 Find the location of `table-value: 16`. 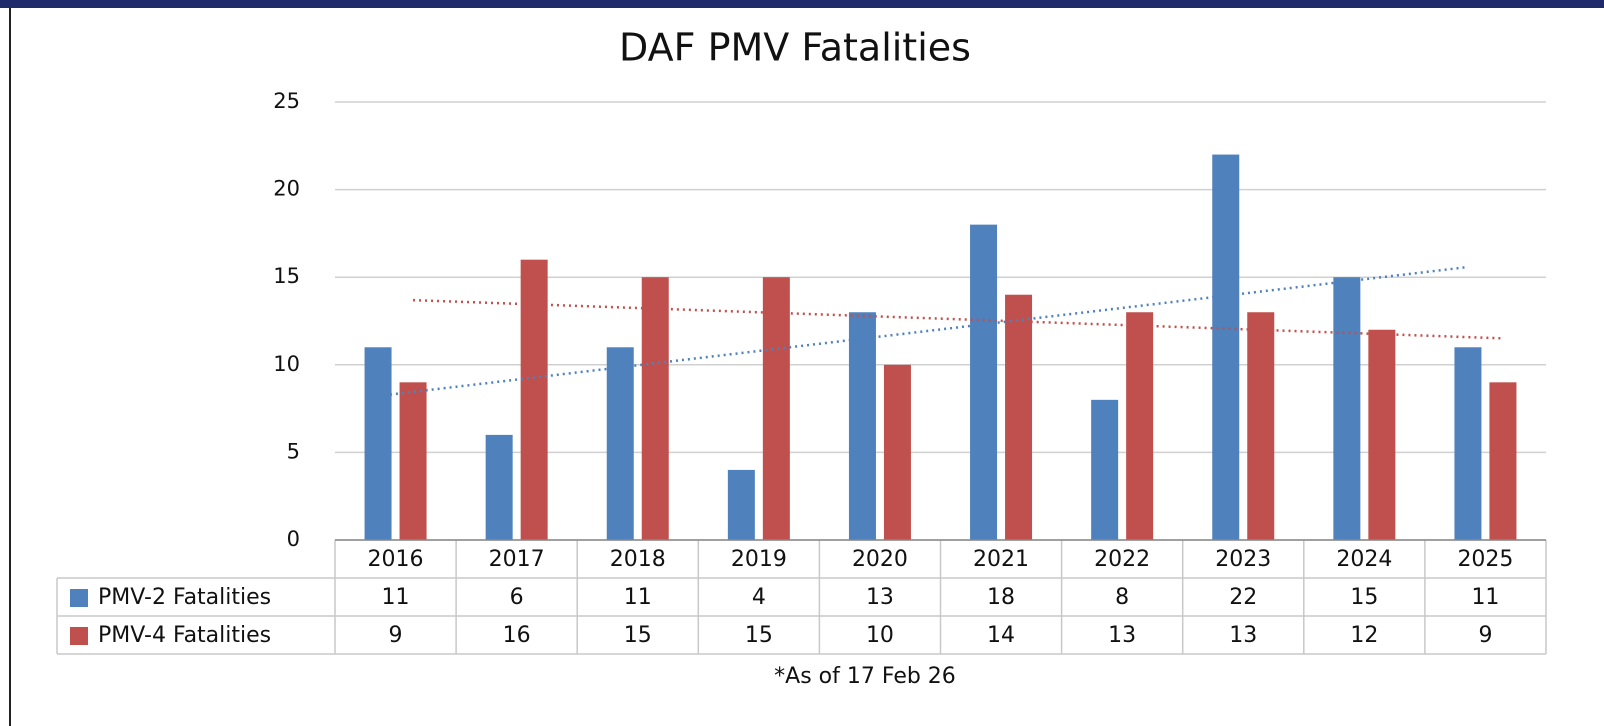

table-value: 16 is located at coordinates (517, 635).